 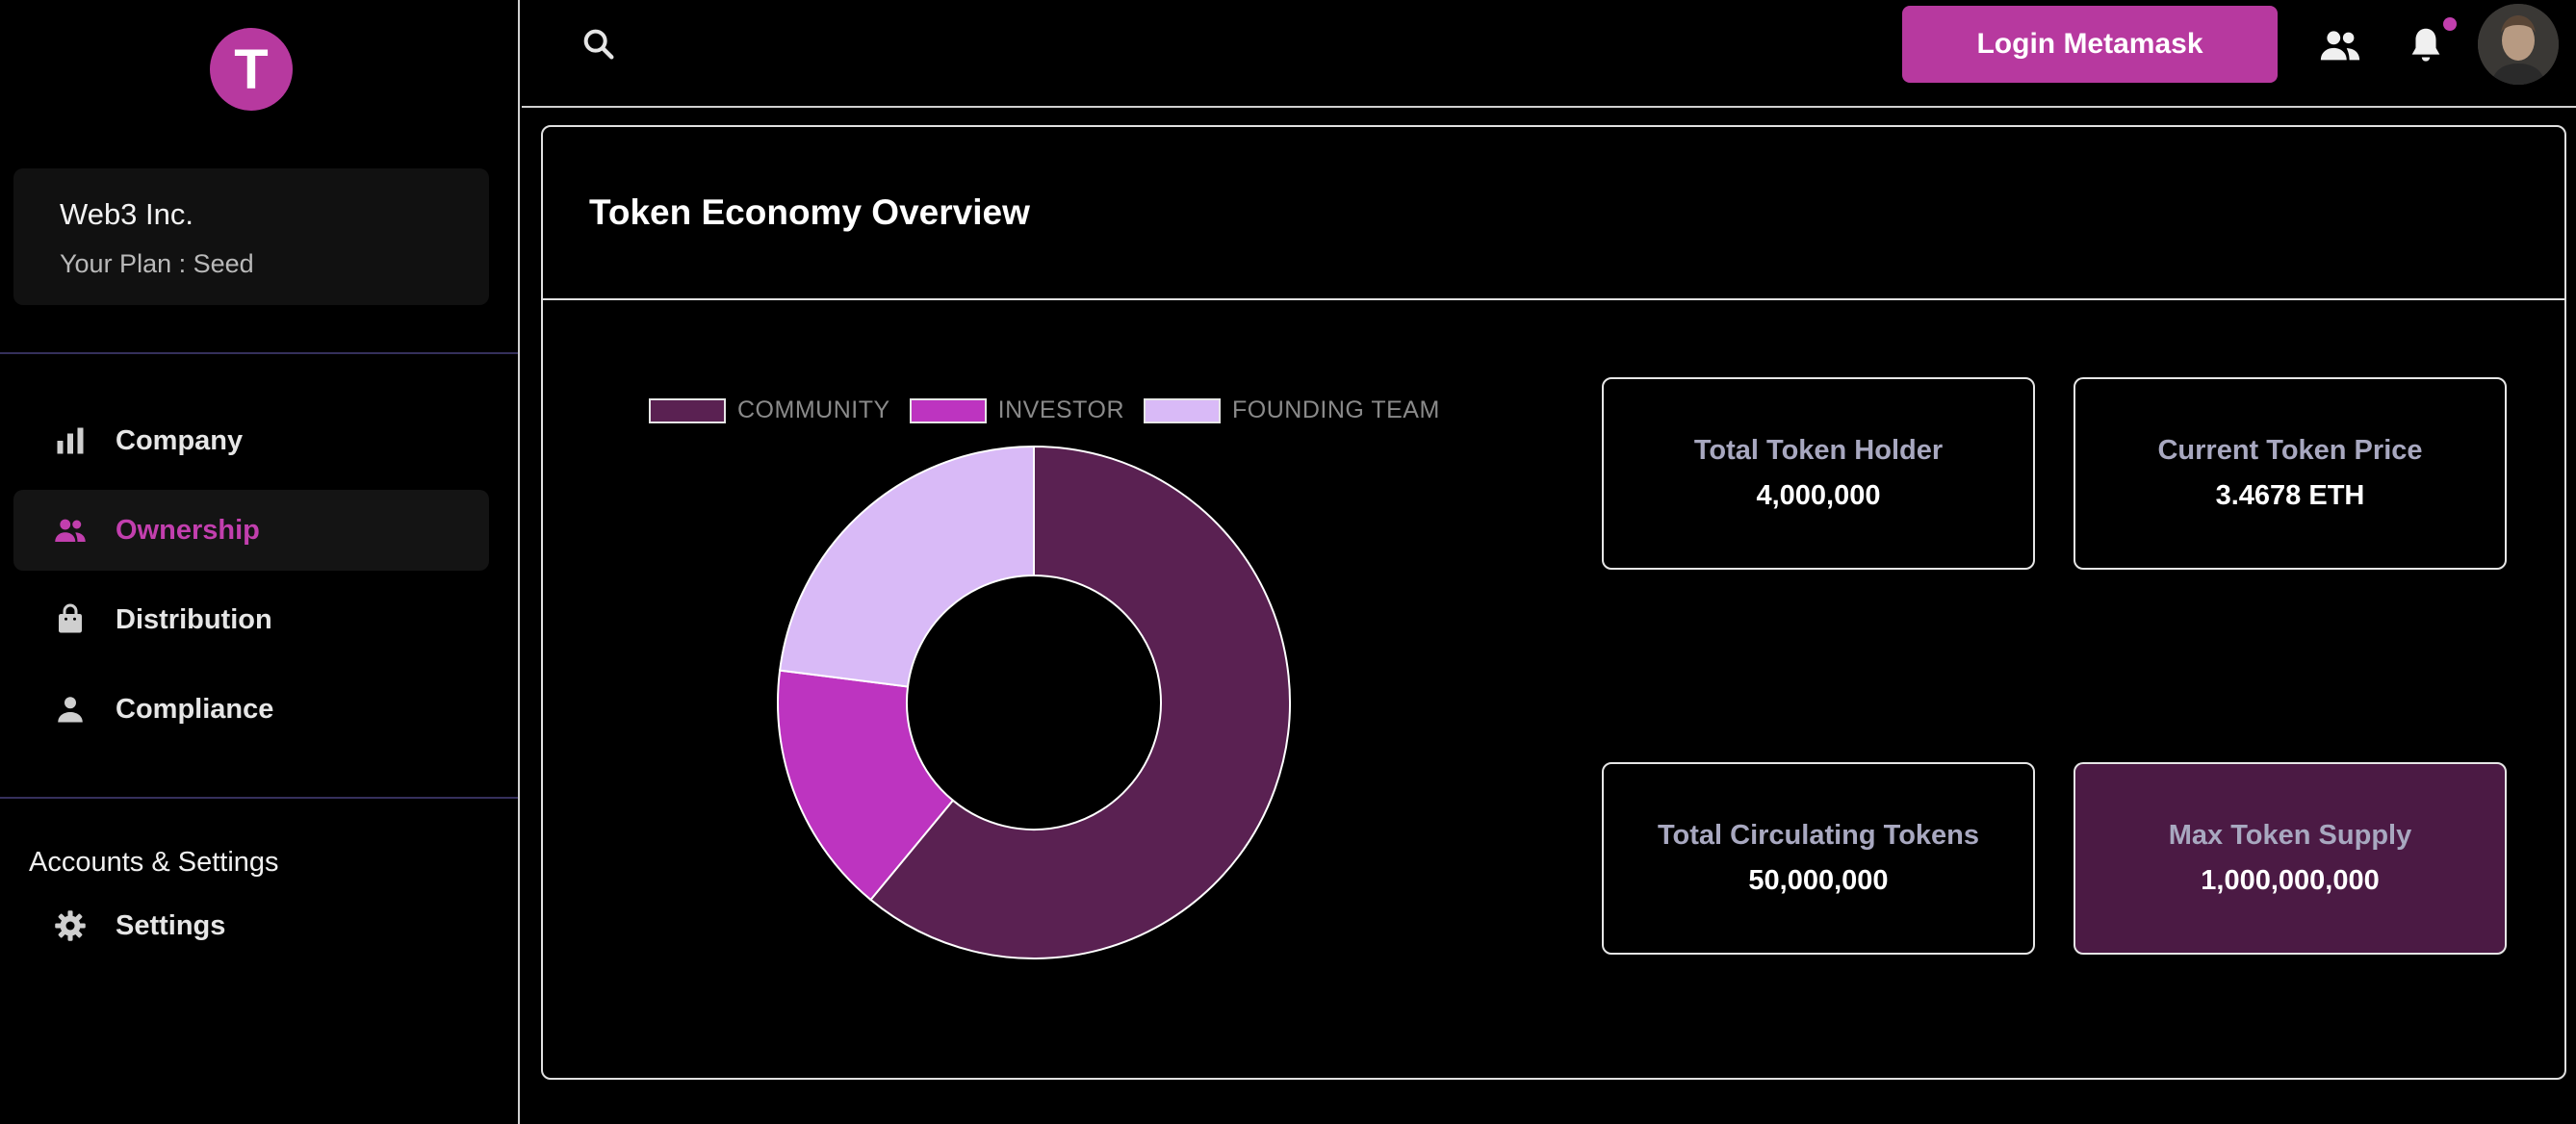 I want to click on donut-slice-founding-team, so click(x=907, y=566).